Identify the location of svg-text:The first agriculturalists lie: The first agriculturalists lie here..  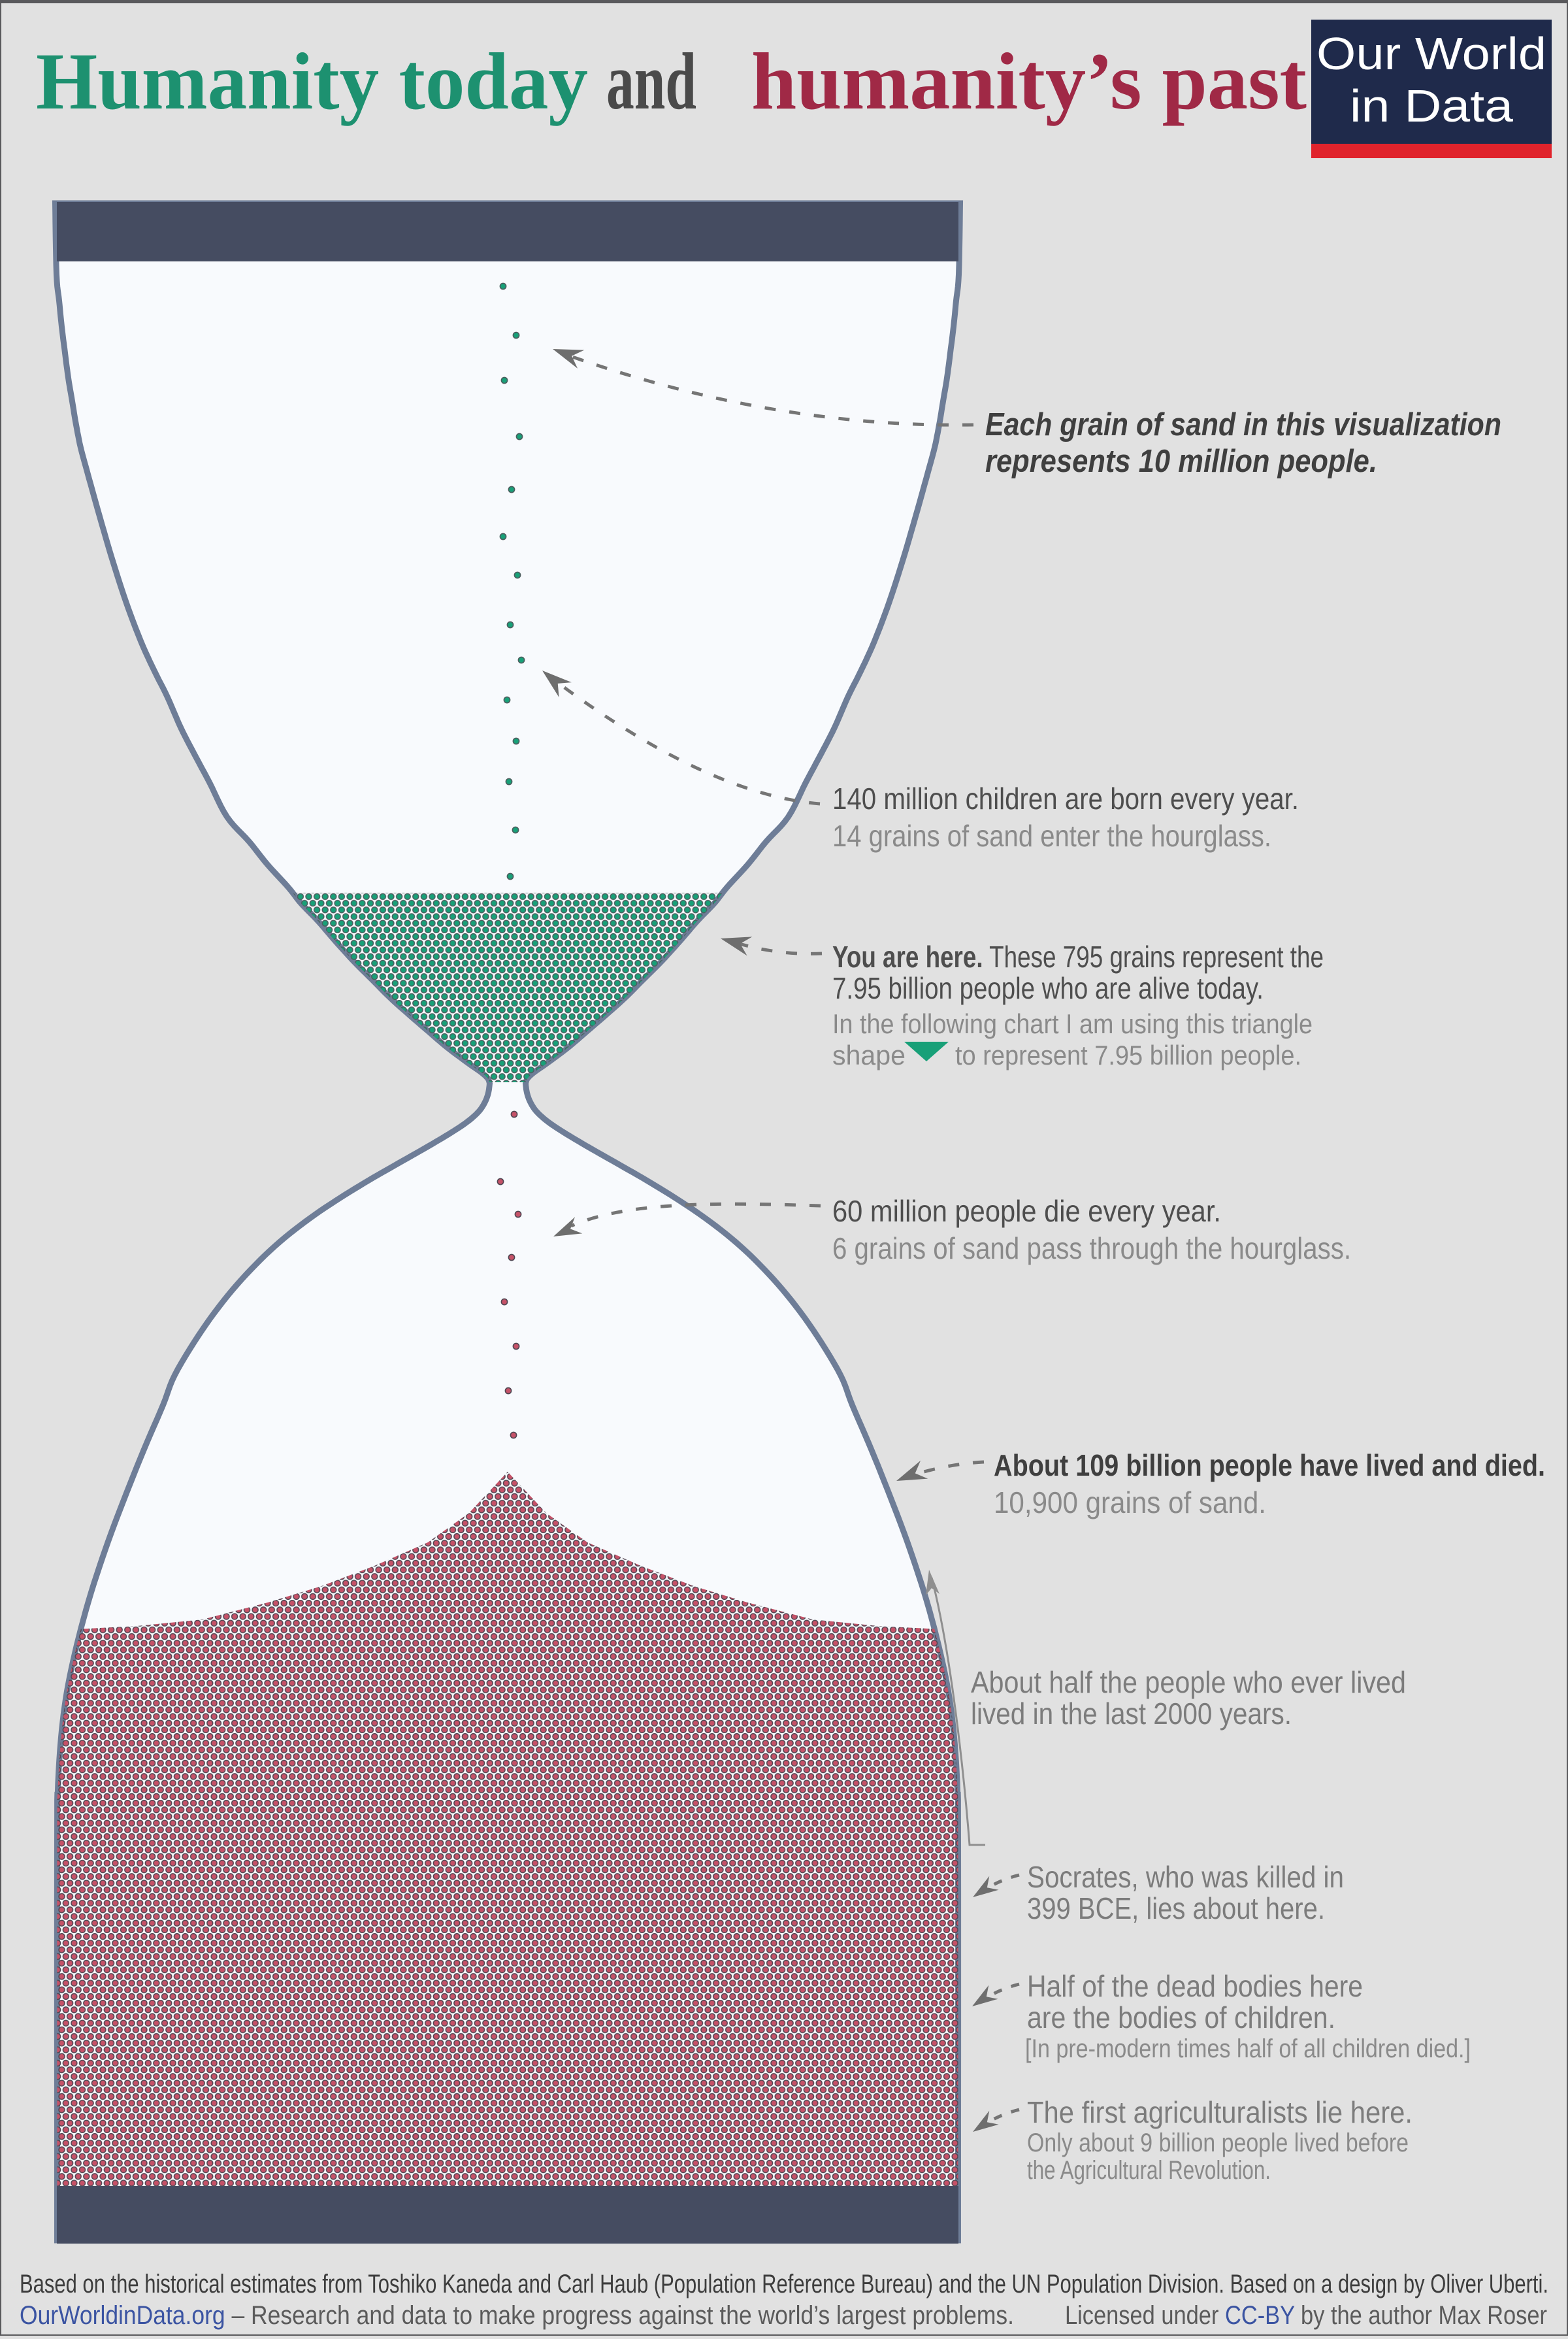
(1220, 2112).